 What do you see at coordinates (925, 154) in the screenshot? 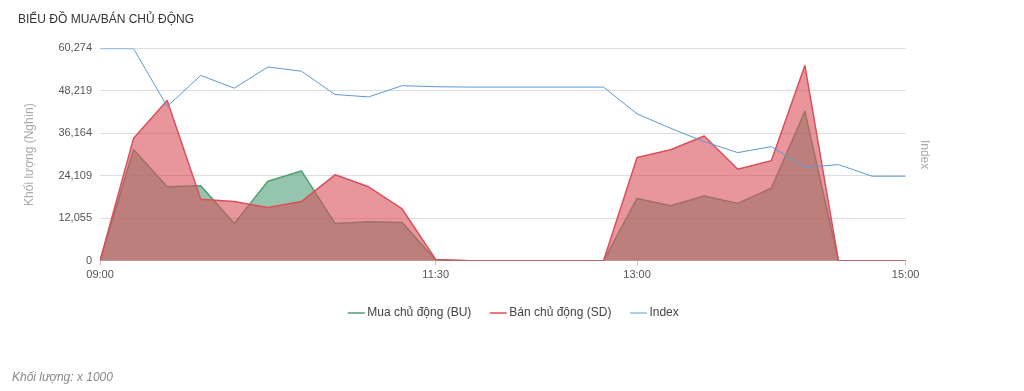
I see `y2-axis-title: Index` at bounding box center [925, 154].